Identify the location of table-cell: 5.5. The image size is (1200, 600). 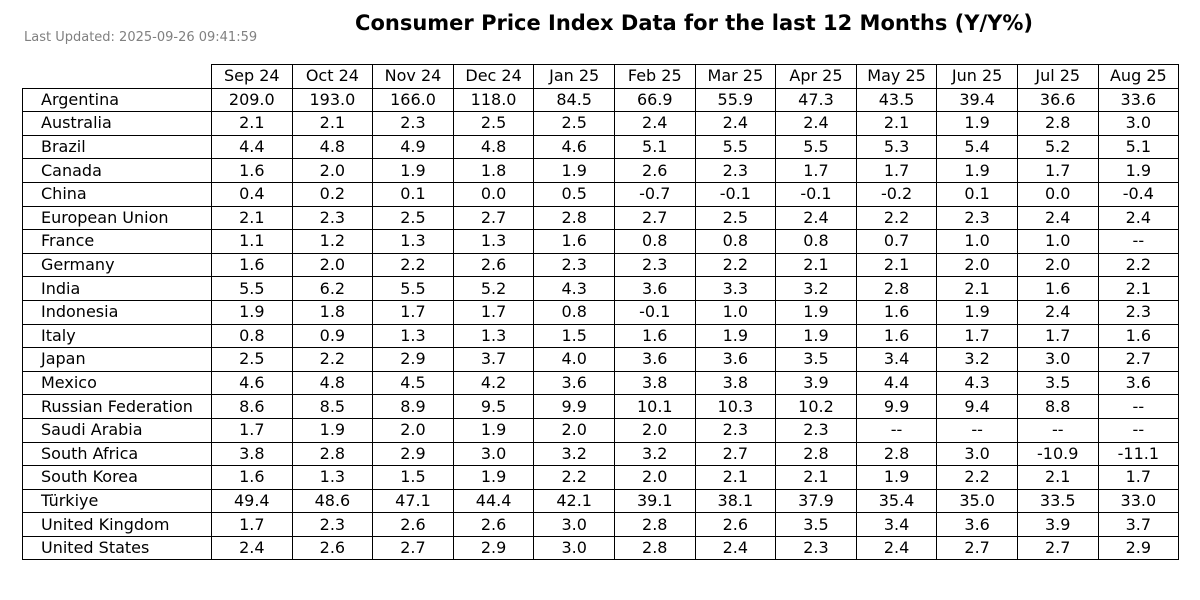
(413, 288).